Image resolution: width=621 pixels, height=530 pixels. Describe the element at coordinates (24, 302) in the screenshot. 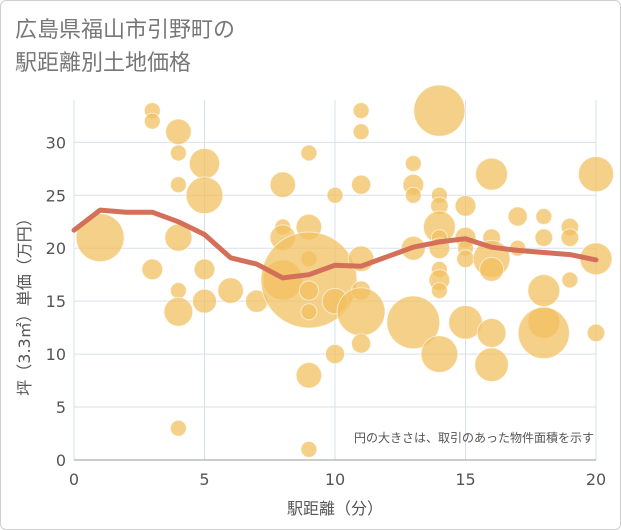

I see `y-axis-label: 坪（3.3㎡）単価（万円）` at that location.